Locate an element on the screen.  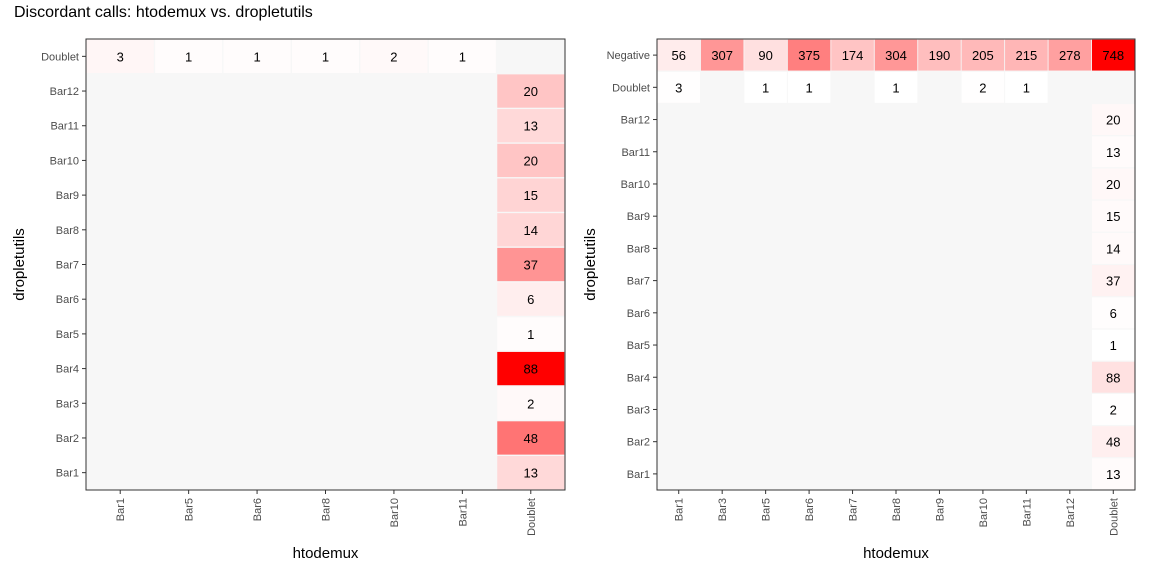
x-tick-label: Bar10 is located at coordinates (984, 512).